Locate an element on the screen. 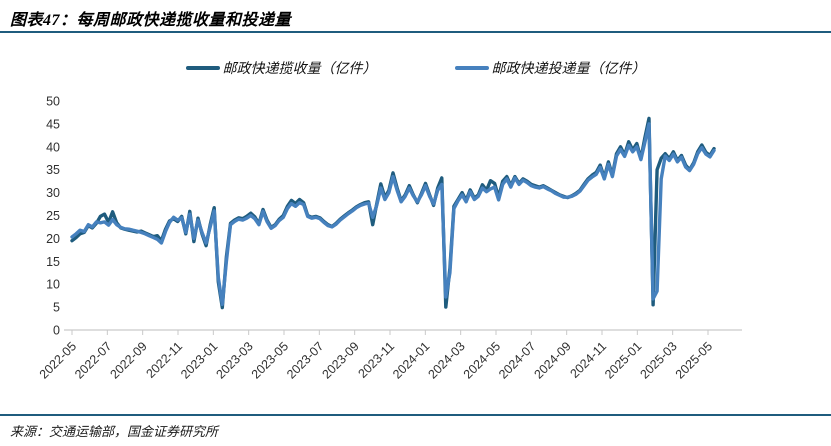  x-tick-label: 2024-09 is located at coordinates (552, 360).